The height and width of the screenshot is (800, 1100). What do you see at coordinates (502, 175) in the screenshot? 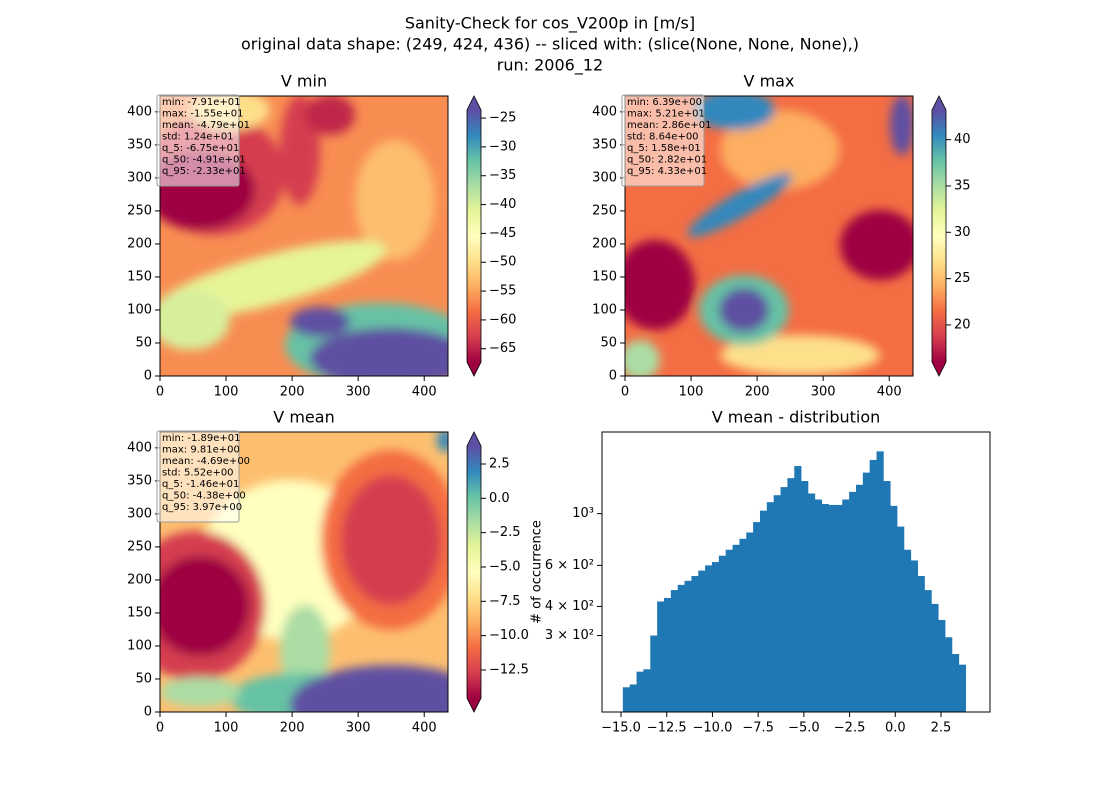
I see `colorbar-tick-label: −35` at bounding box center [502, 175].